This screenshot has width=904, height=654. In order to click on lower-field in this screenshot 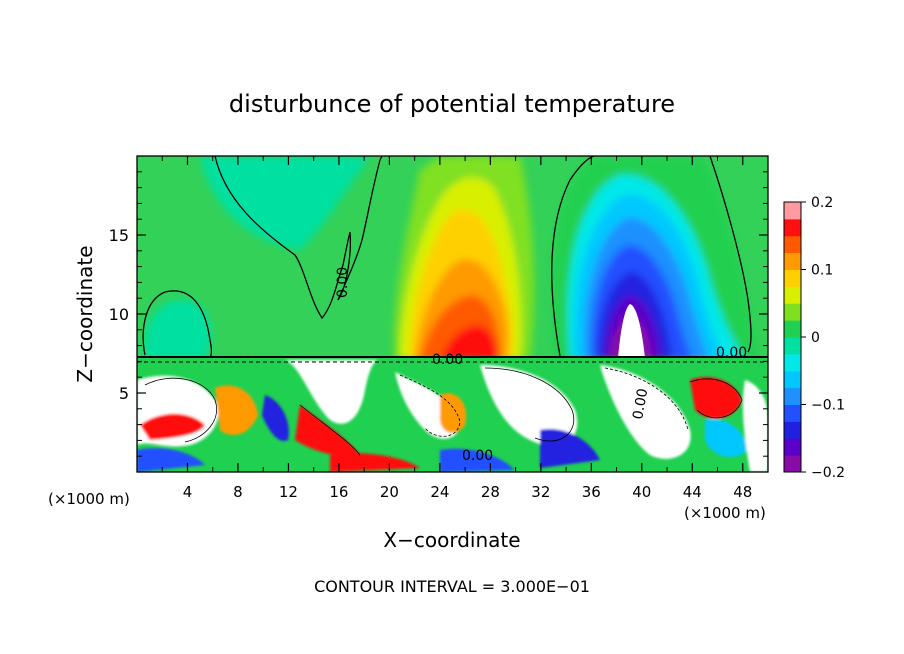, I will do `click(452, 414)`.